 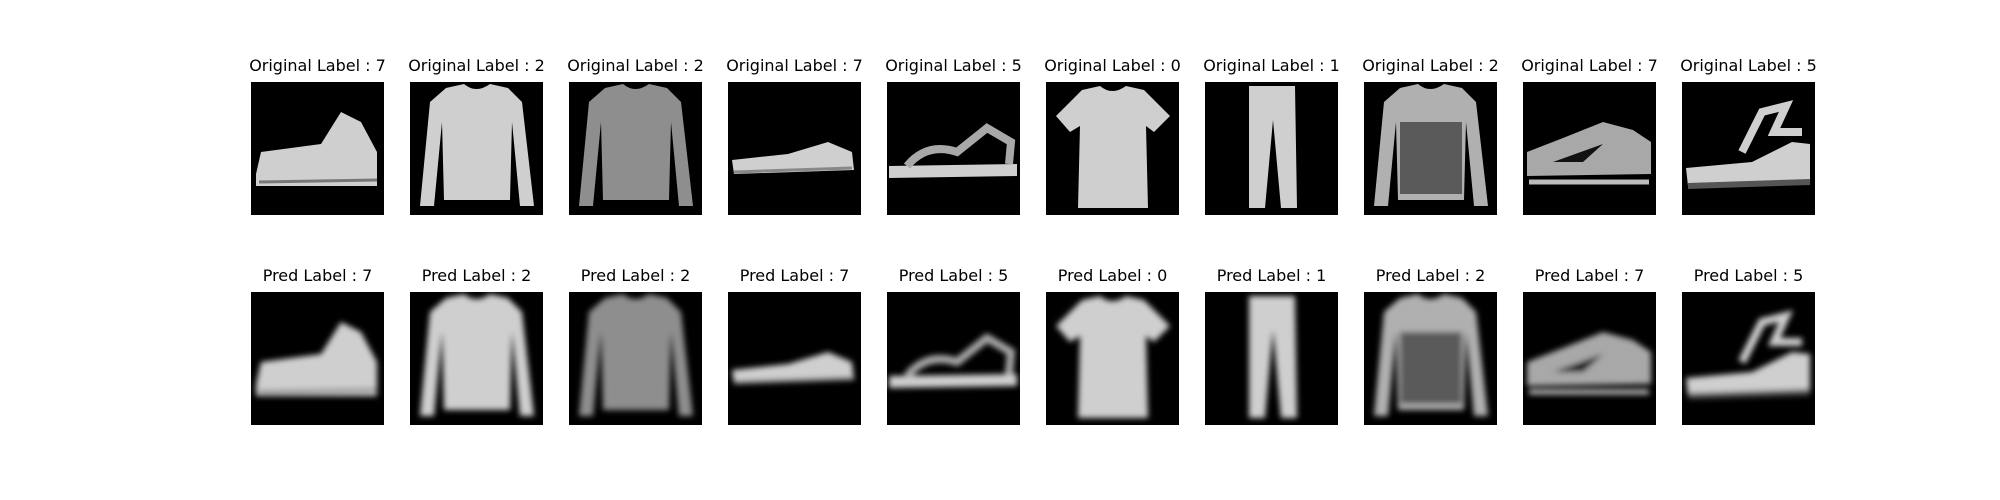 What do you see at coordinates (1271, 275) in the screenshot?
I see `pred-label-title: Pred Label : 1` at bounding box center [1271, 275].